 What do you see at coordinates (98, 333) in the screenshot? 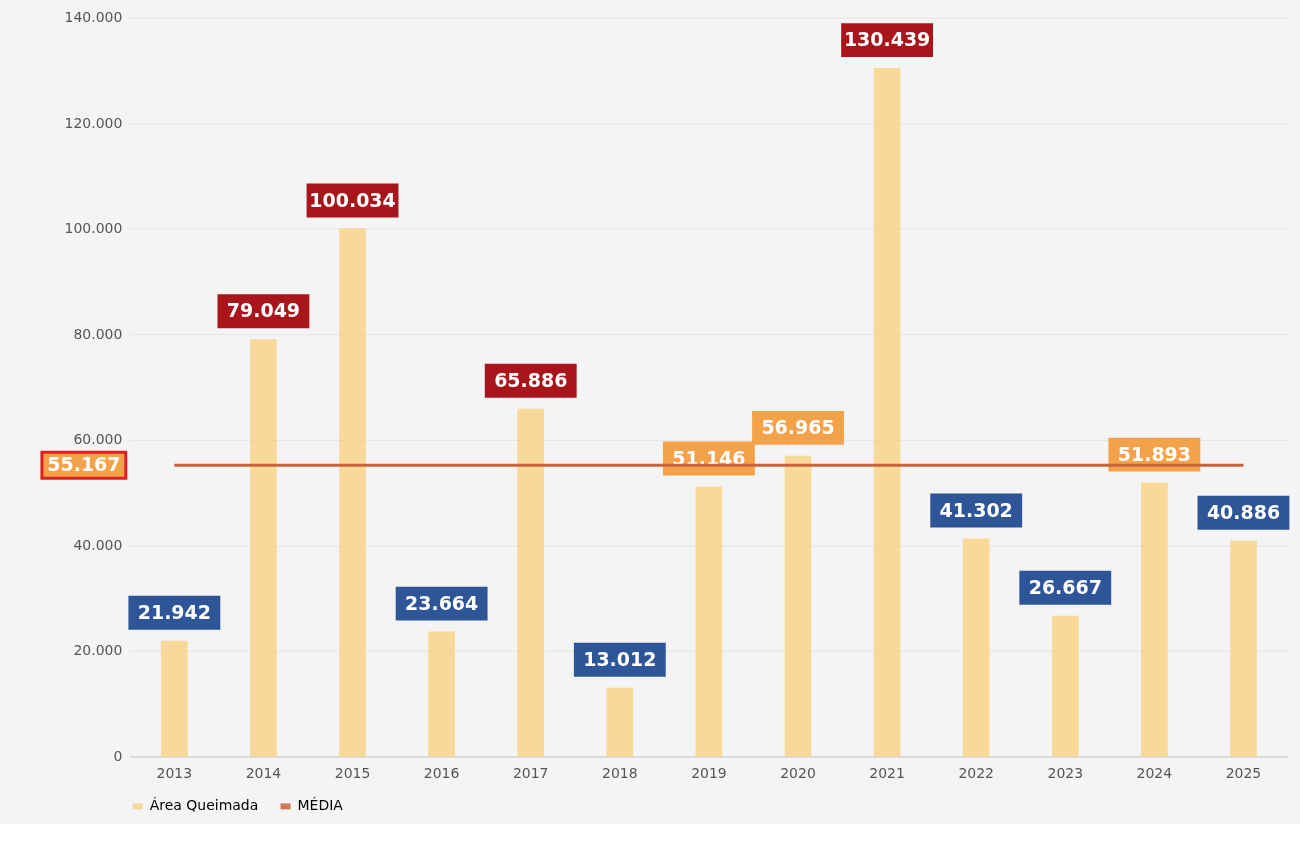
I see `y-tick-label: 80.000` at bounding box center [98, 333].